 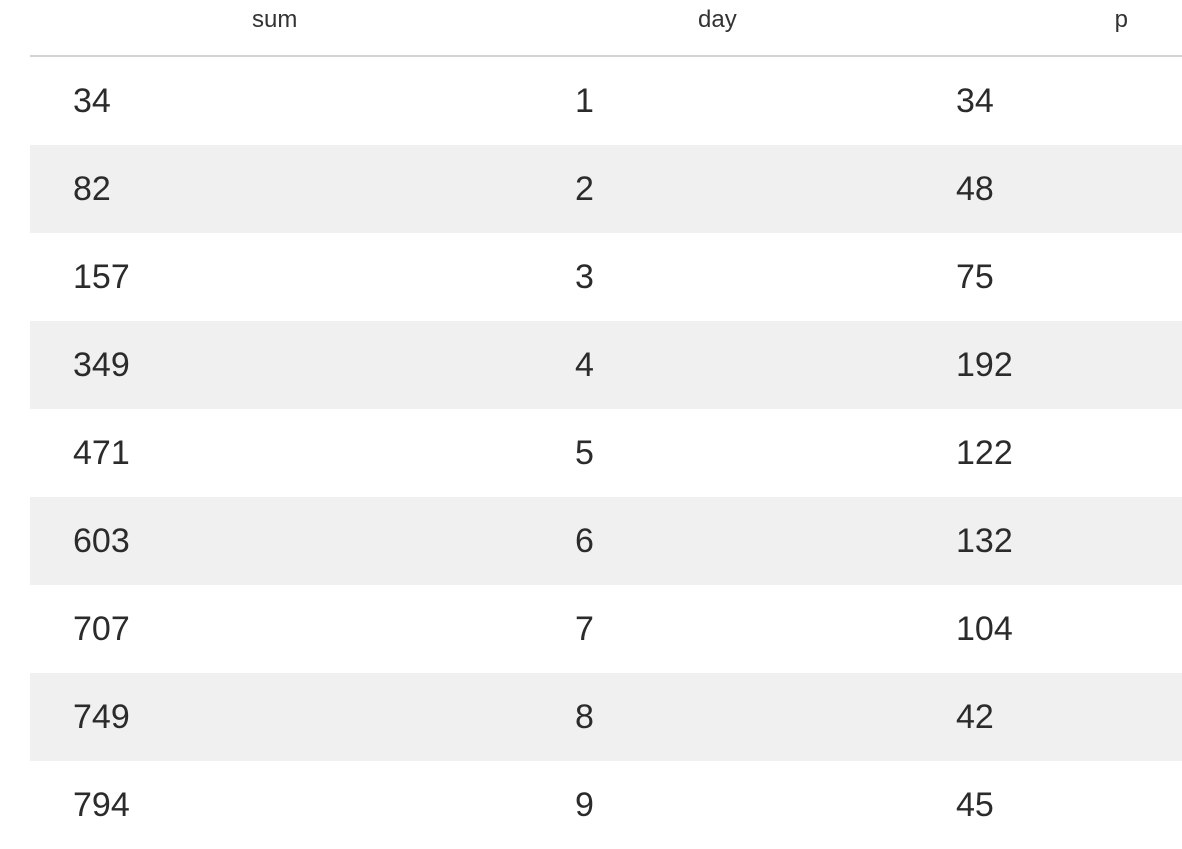 What do you see at coordinates (1046, 189) in the screenshot?
I see `cell-p: 48` at bounding box center [1046, 189].